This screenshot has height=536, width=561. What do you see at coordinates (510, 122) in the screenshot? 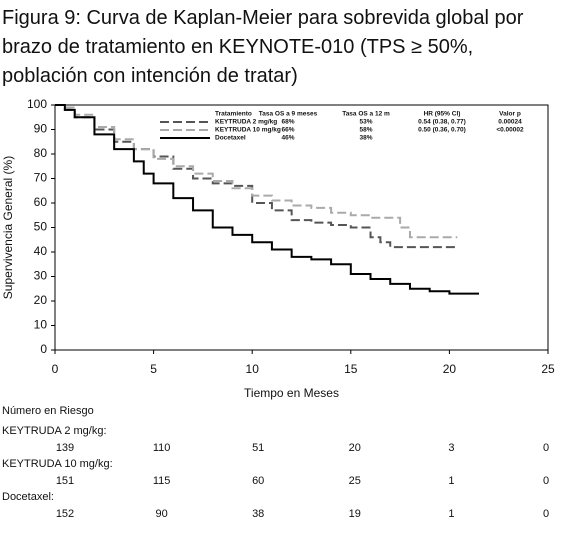
I see `legend-cell: 0.00024` at bounding box center [510, 122].